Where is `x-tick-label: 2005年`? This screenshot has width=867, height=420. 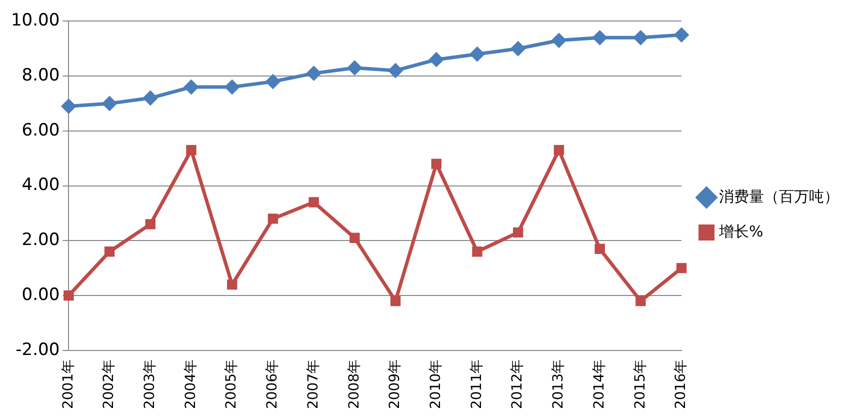 x-tick-label: 2005年 is located at coordinates (232, 384).